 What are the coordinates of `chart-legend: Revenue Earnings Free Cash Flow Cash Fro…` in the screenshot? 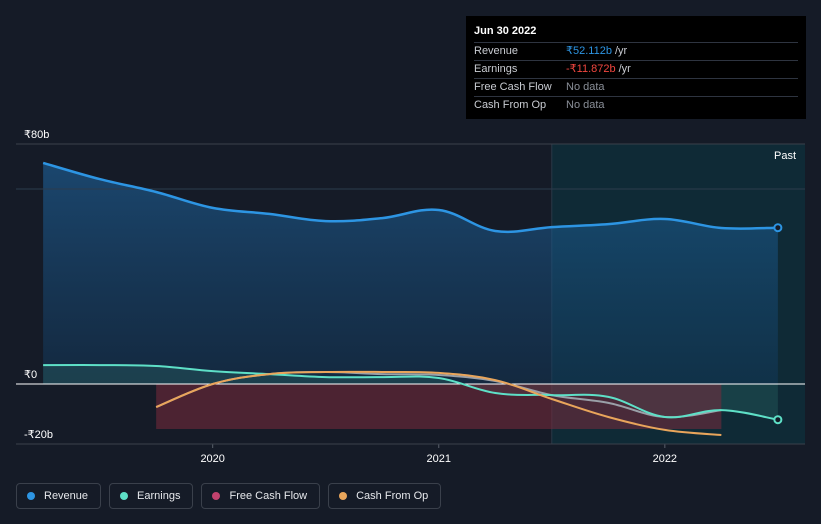 It's located at (229, 496).